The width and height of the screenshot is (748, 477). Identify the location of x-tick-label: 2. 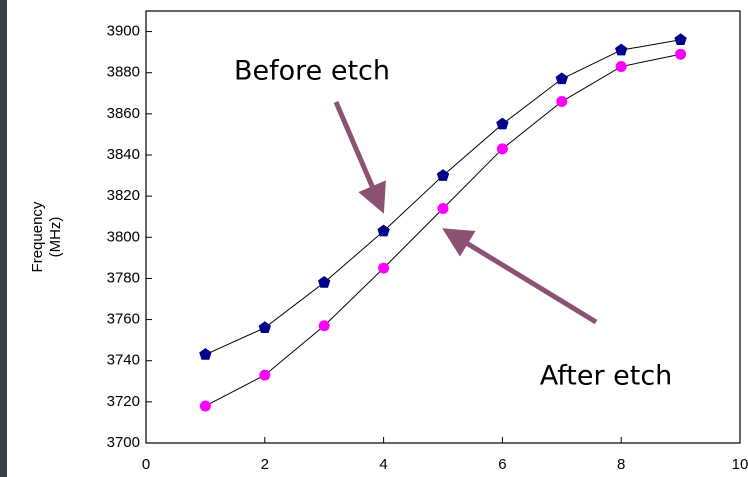
(265, 464).